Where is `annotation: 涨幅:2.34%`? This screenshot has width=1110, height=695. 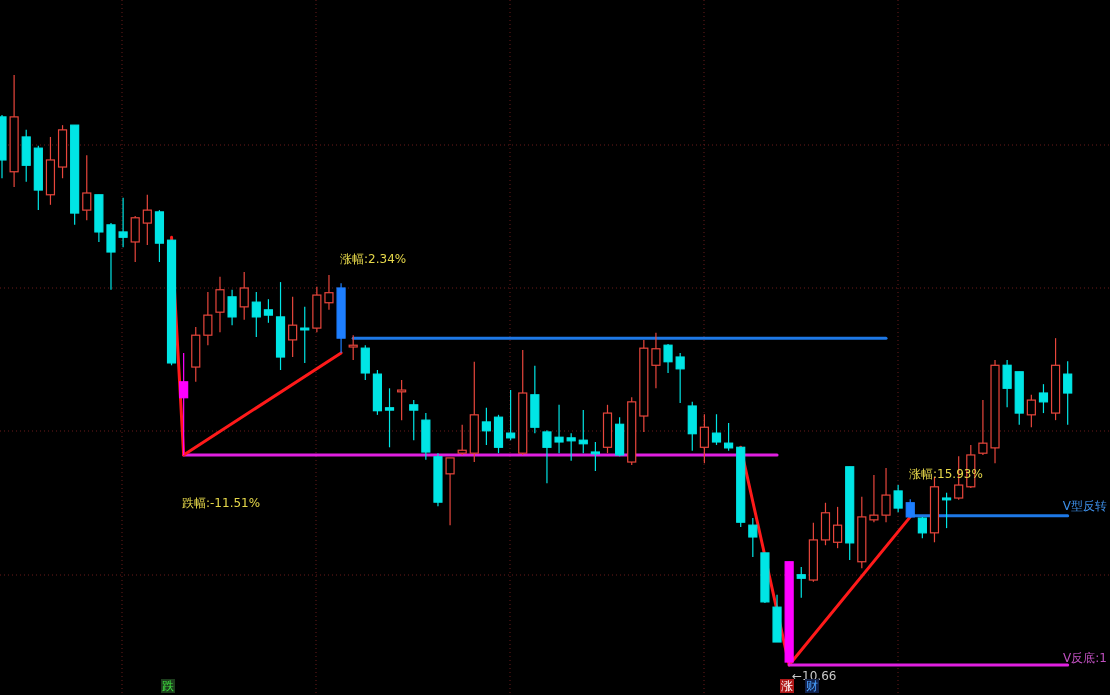
annotation: 涨幅:2.34% is located at coordinates (373, 259).